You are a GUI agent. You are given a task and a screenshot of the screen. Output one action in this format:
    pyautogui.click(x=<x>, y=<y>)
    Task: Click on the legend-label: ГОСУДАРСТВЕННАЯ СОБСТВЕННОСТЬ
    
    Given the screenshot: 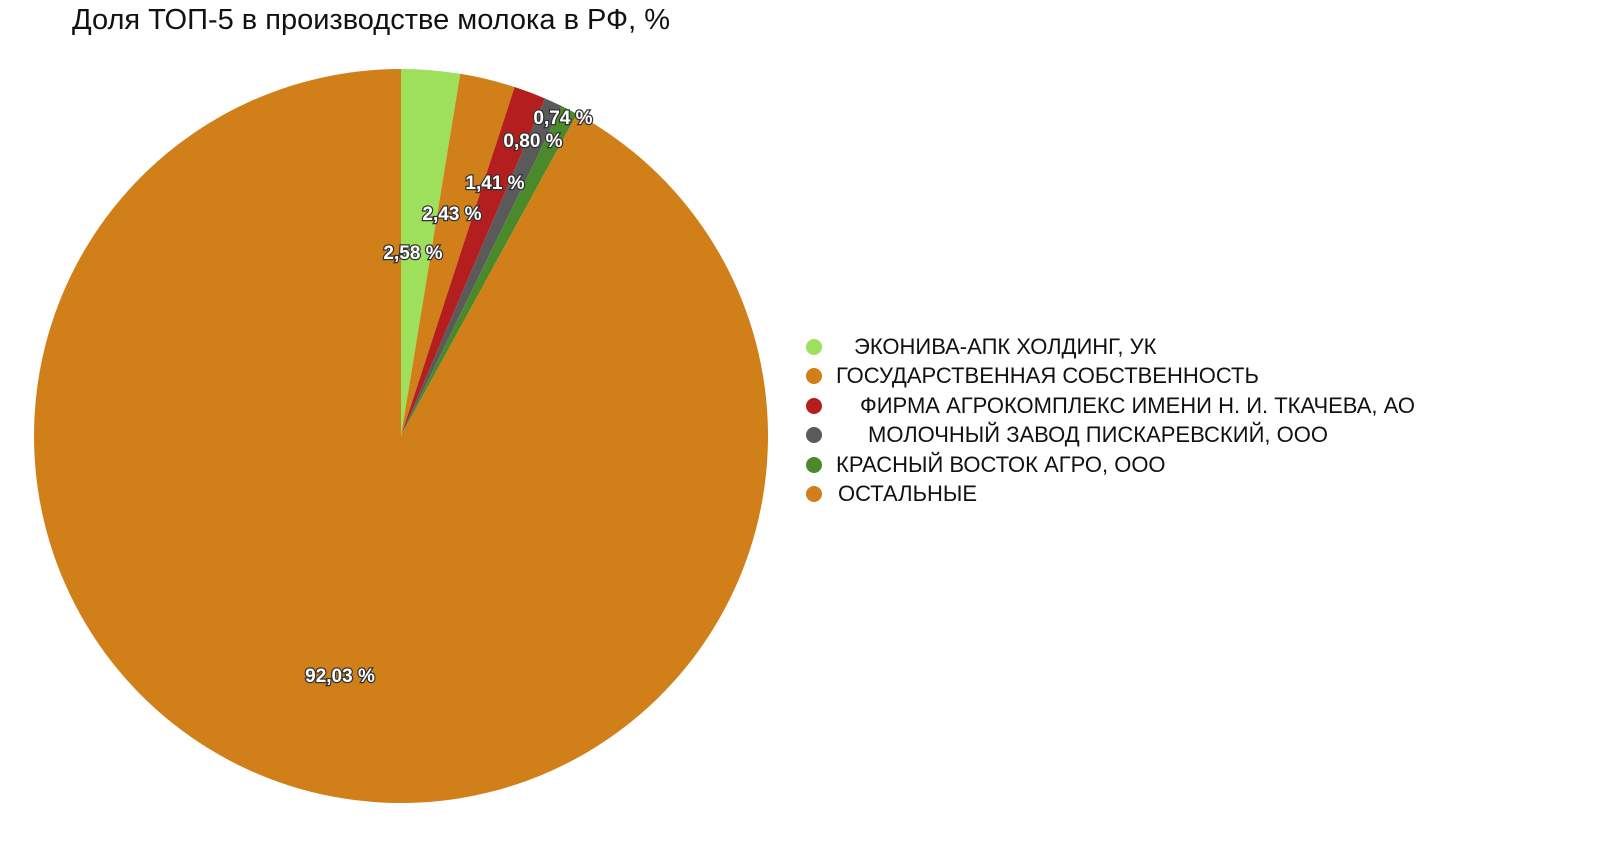 What is the action you would take?
    pyautogui.click(x=1047, y=376)
    